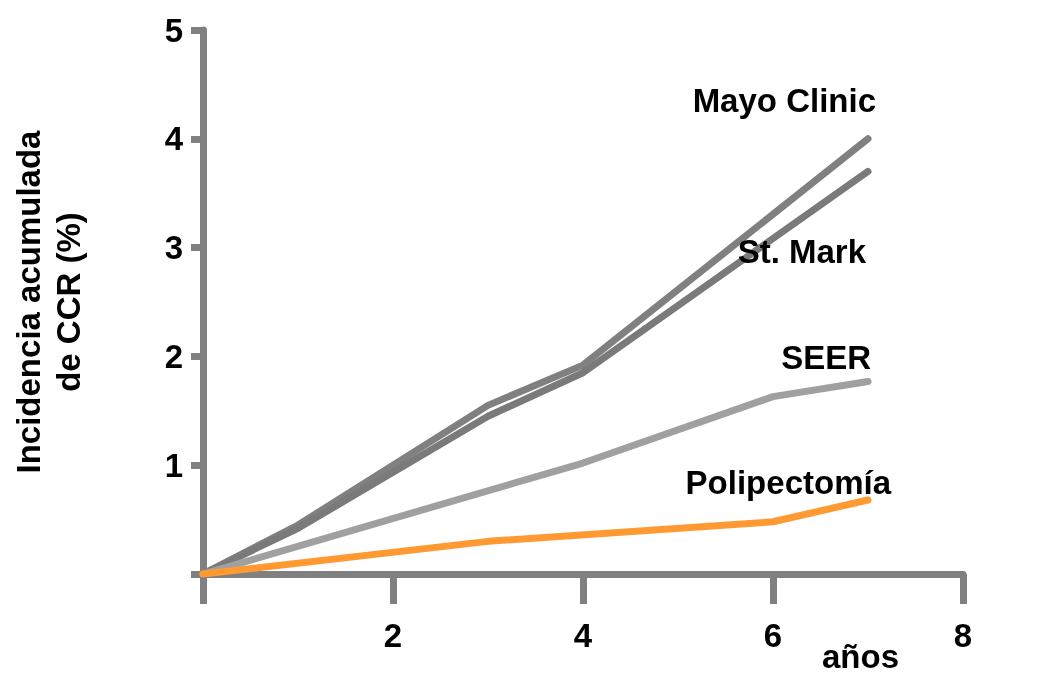 This screenshot has height=692, width=1041. Describe the element at coordinates (48, 301) in the screenshot. I see `y-axis-title: Incidencia acumulada de CCR (%)` at that location.